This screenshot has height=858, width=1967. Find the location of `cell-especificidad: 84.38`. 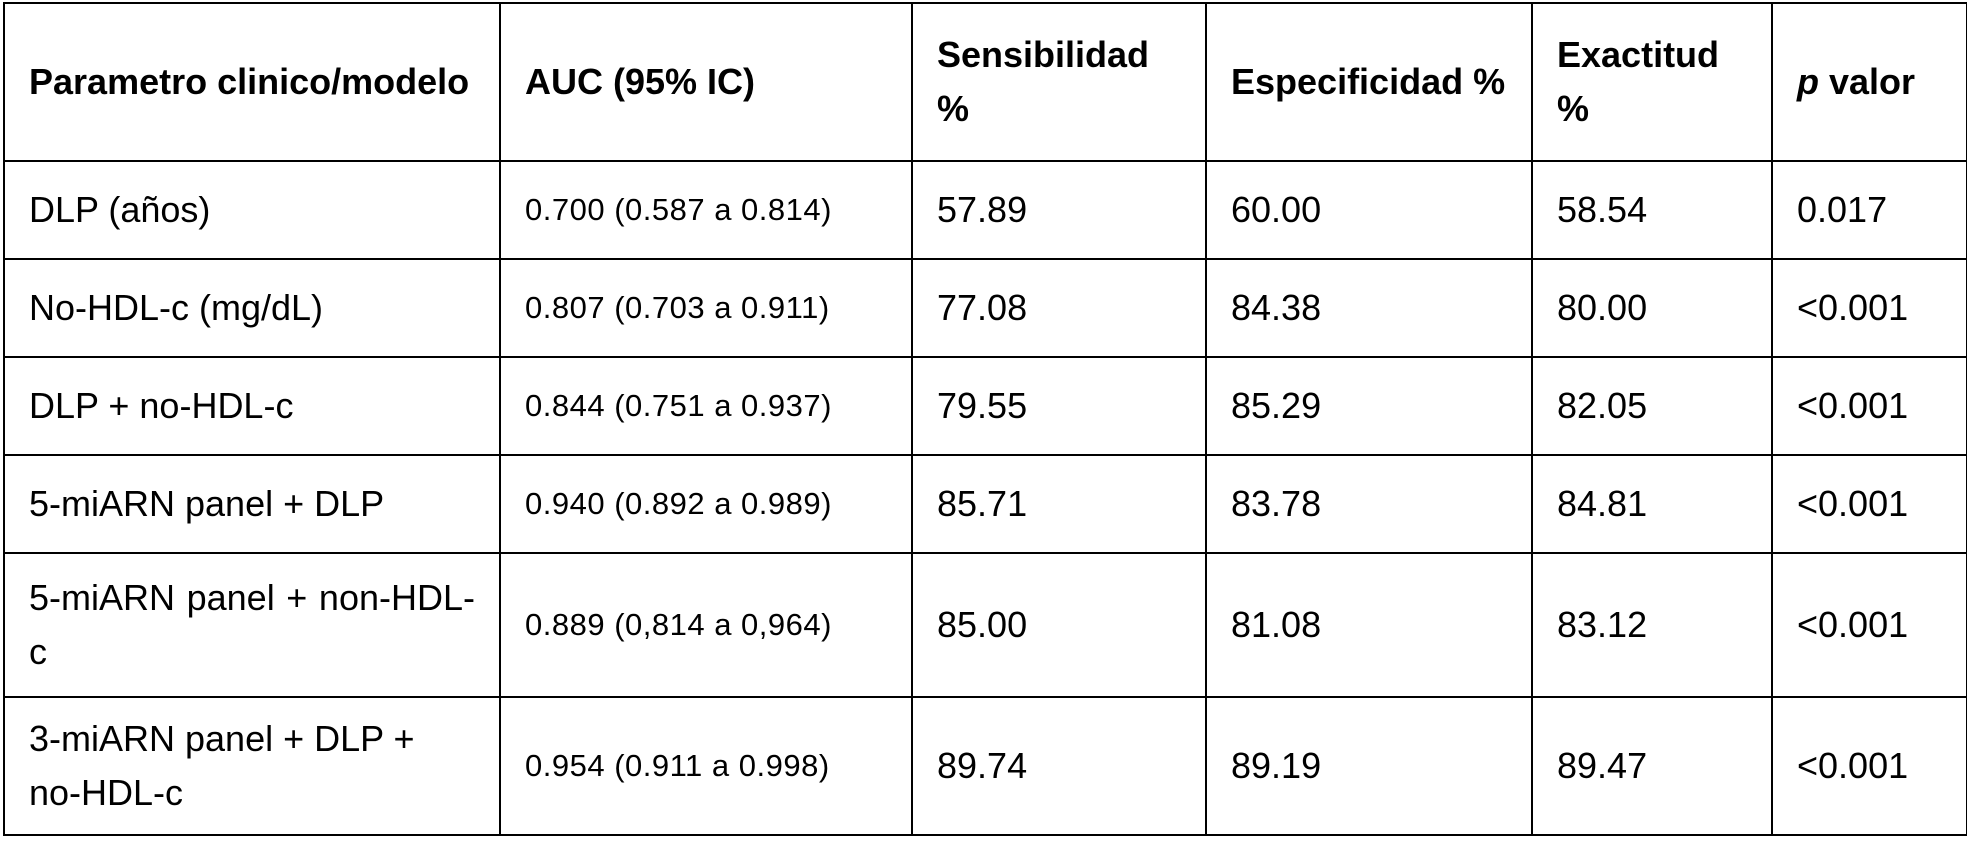

cell-especificidad: 84.38 is located at coordinates (1369, 308).